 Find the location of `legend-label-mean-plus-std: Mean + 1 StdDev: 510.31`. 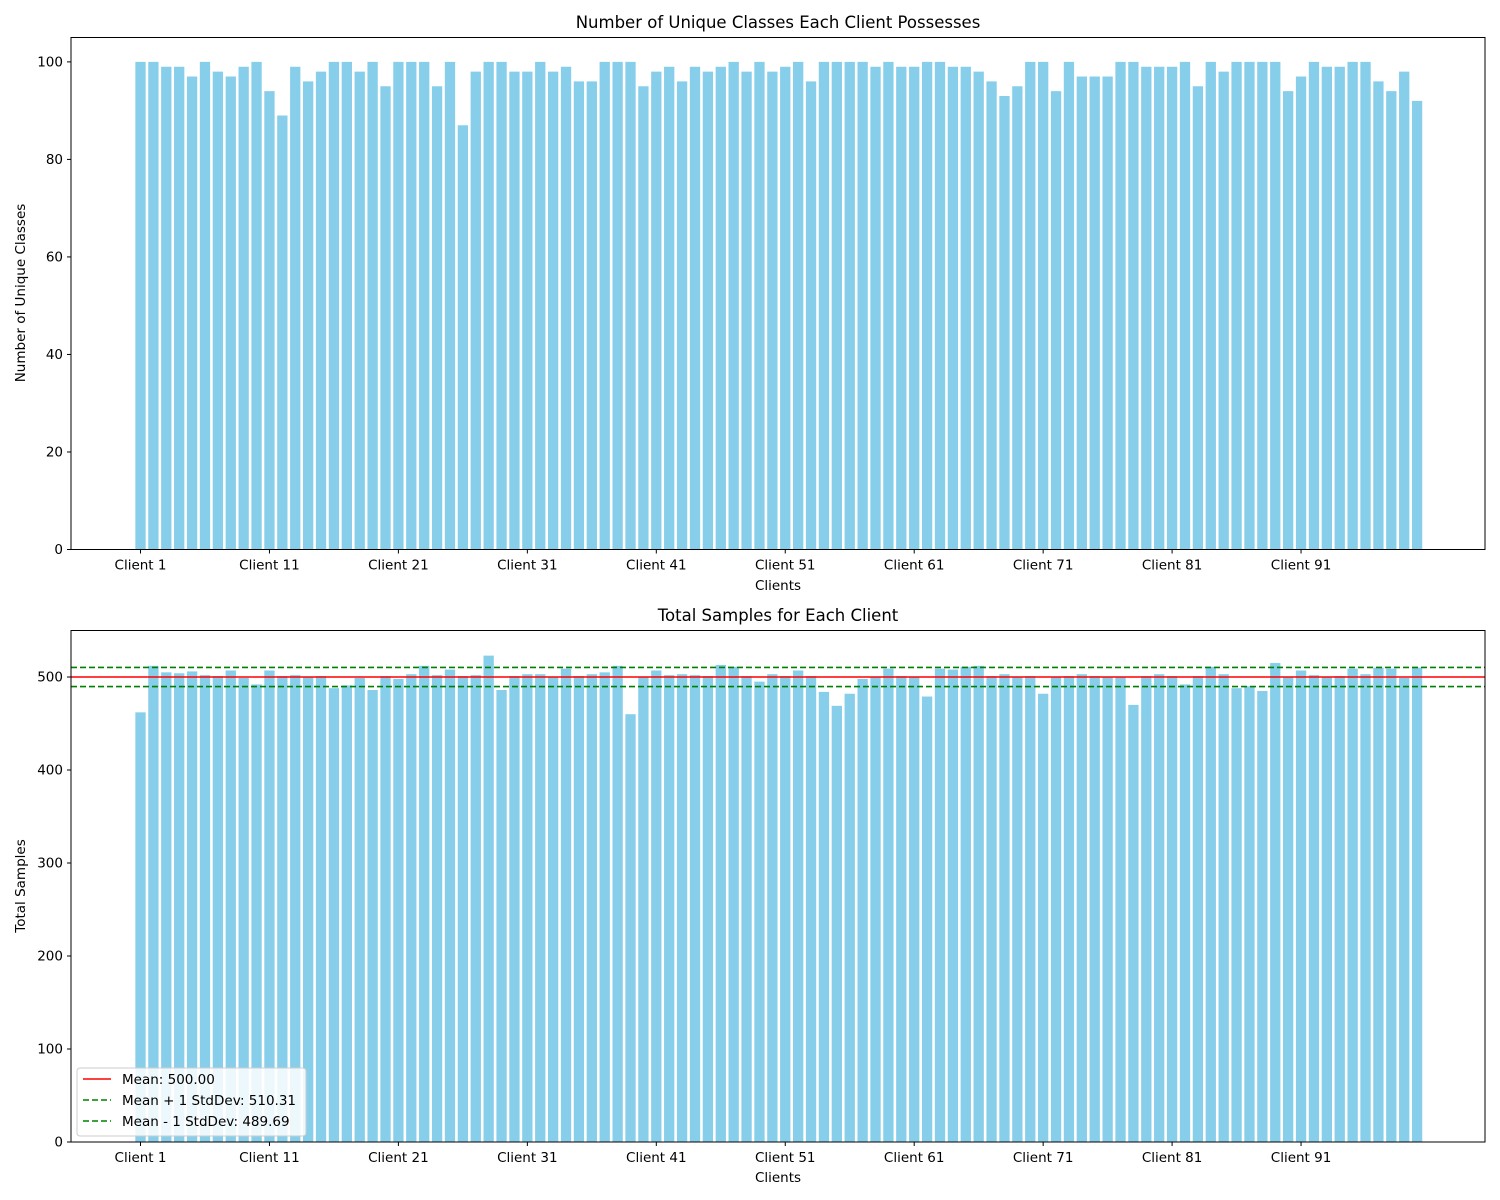

legend-label-mean-plus-std: Mean + 1 StdDev: 510.31 is located at coordinates (209, 1101).